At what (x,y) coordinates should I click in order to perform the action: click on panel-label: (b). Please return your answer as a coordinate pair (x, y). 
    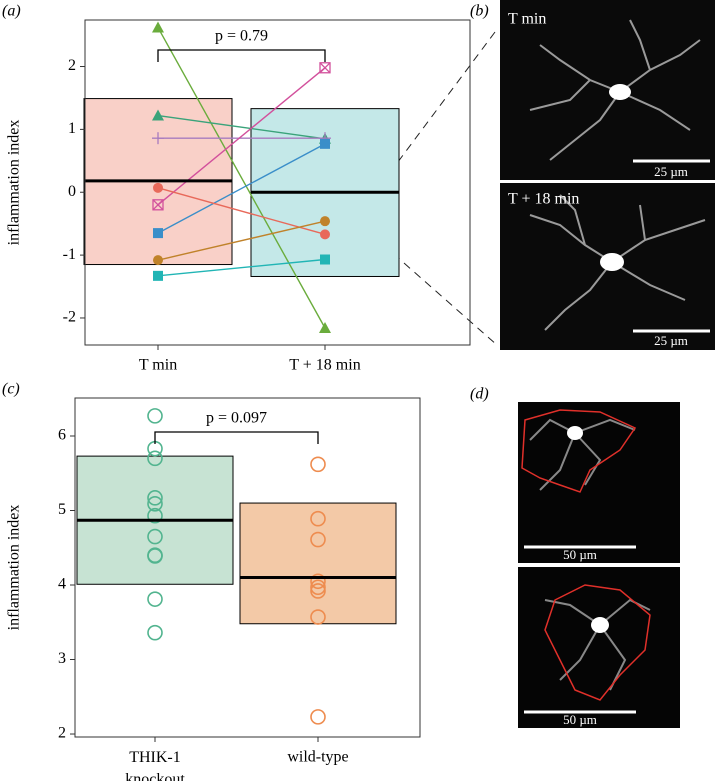
    Looking at the image, I should click on (479, 11).